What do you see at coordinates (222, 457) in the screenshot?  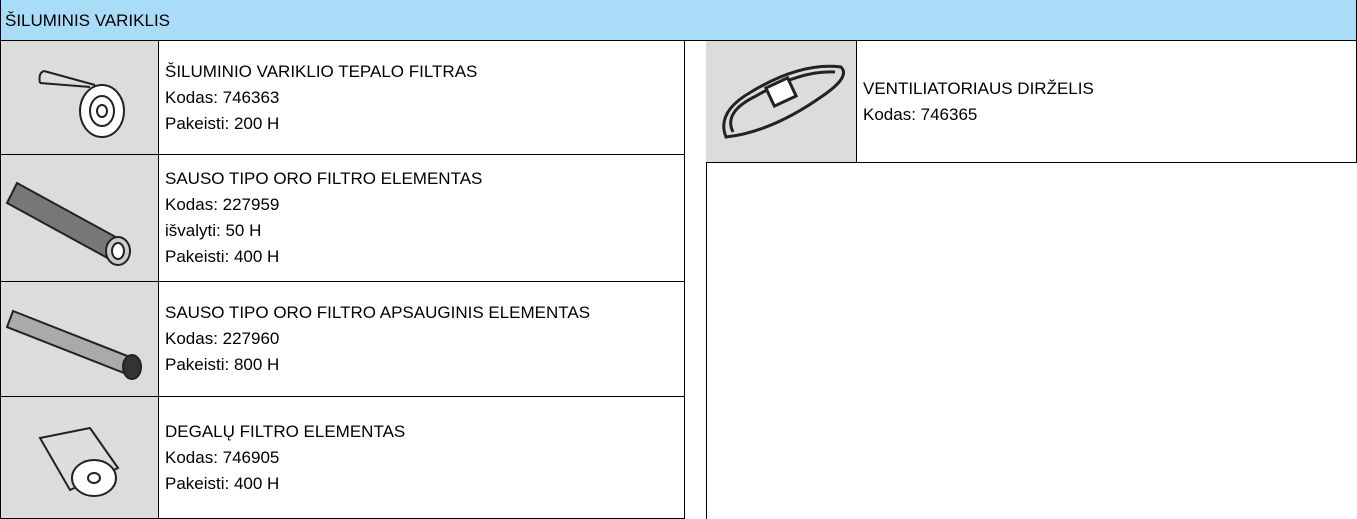 I see `item-line: Kodas: 746905` at bounding box center [222, 457].